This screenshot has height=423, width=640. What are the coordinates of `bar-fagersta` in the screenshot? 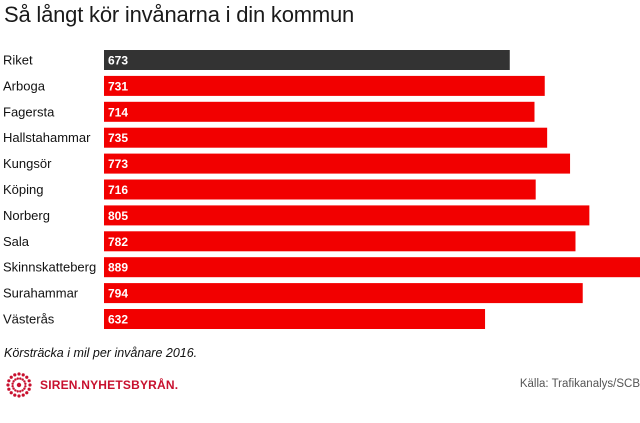 It's located at (319, 111).